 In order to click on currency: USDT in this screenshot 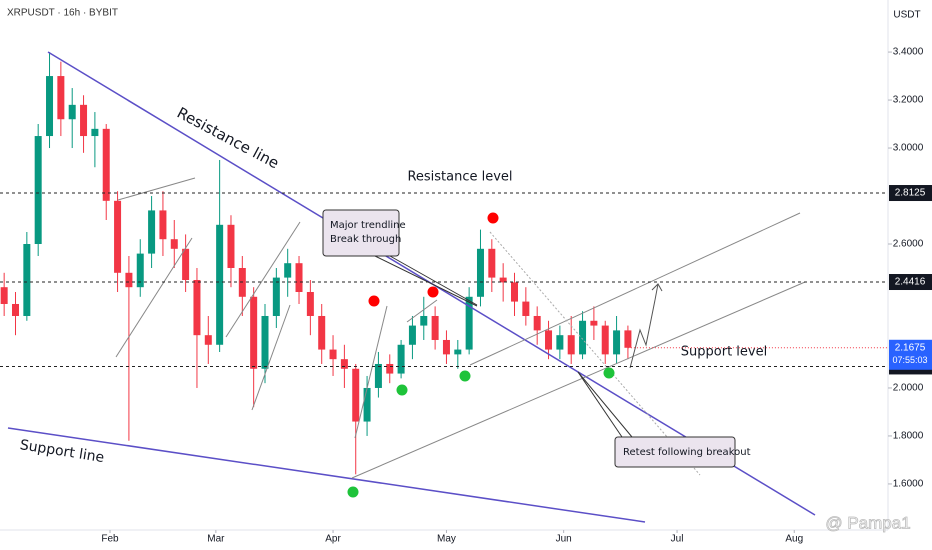, I will do `click(906, 15)`.